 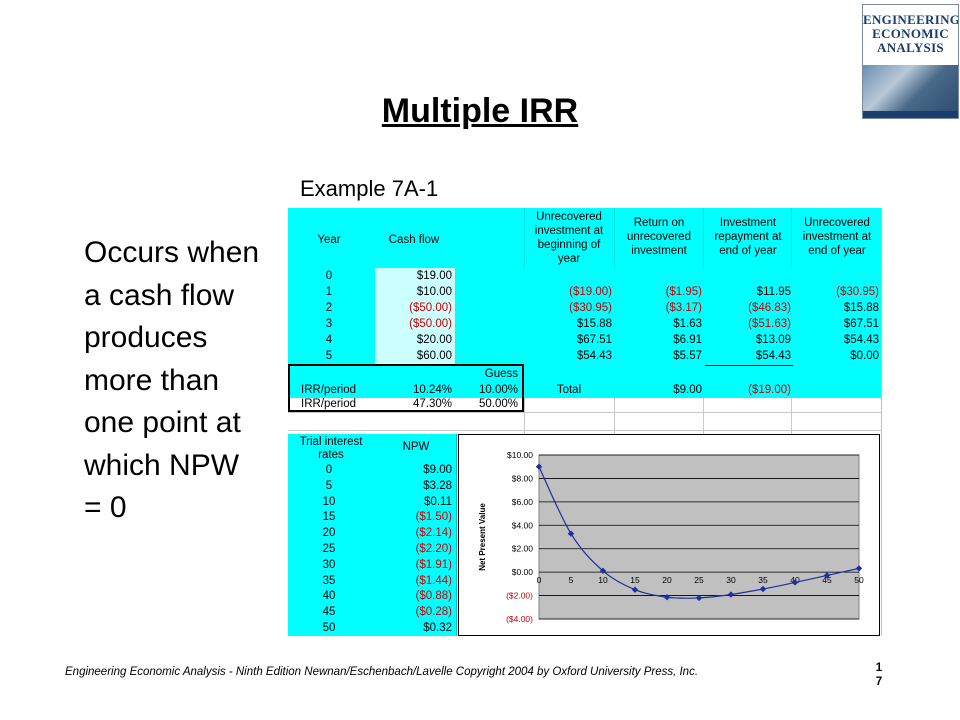 What do you see at coordinates (329, 580) in the screenshot?
I see `npw-rate: 35` at bounding box center [329, 580].